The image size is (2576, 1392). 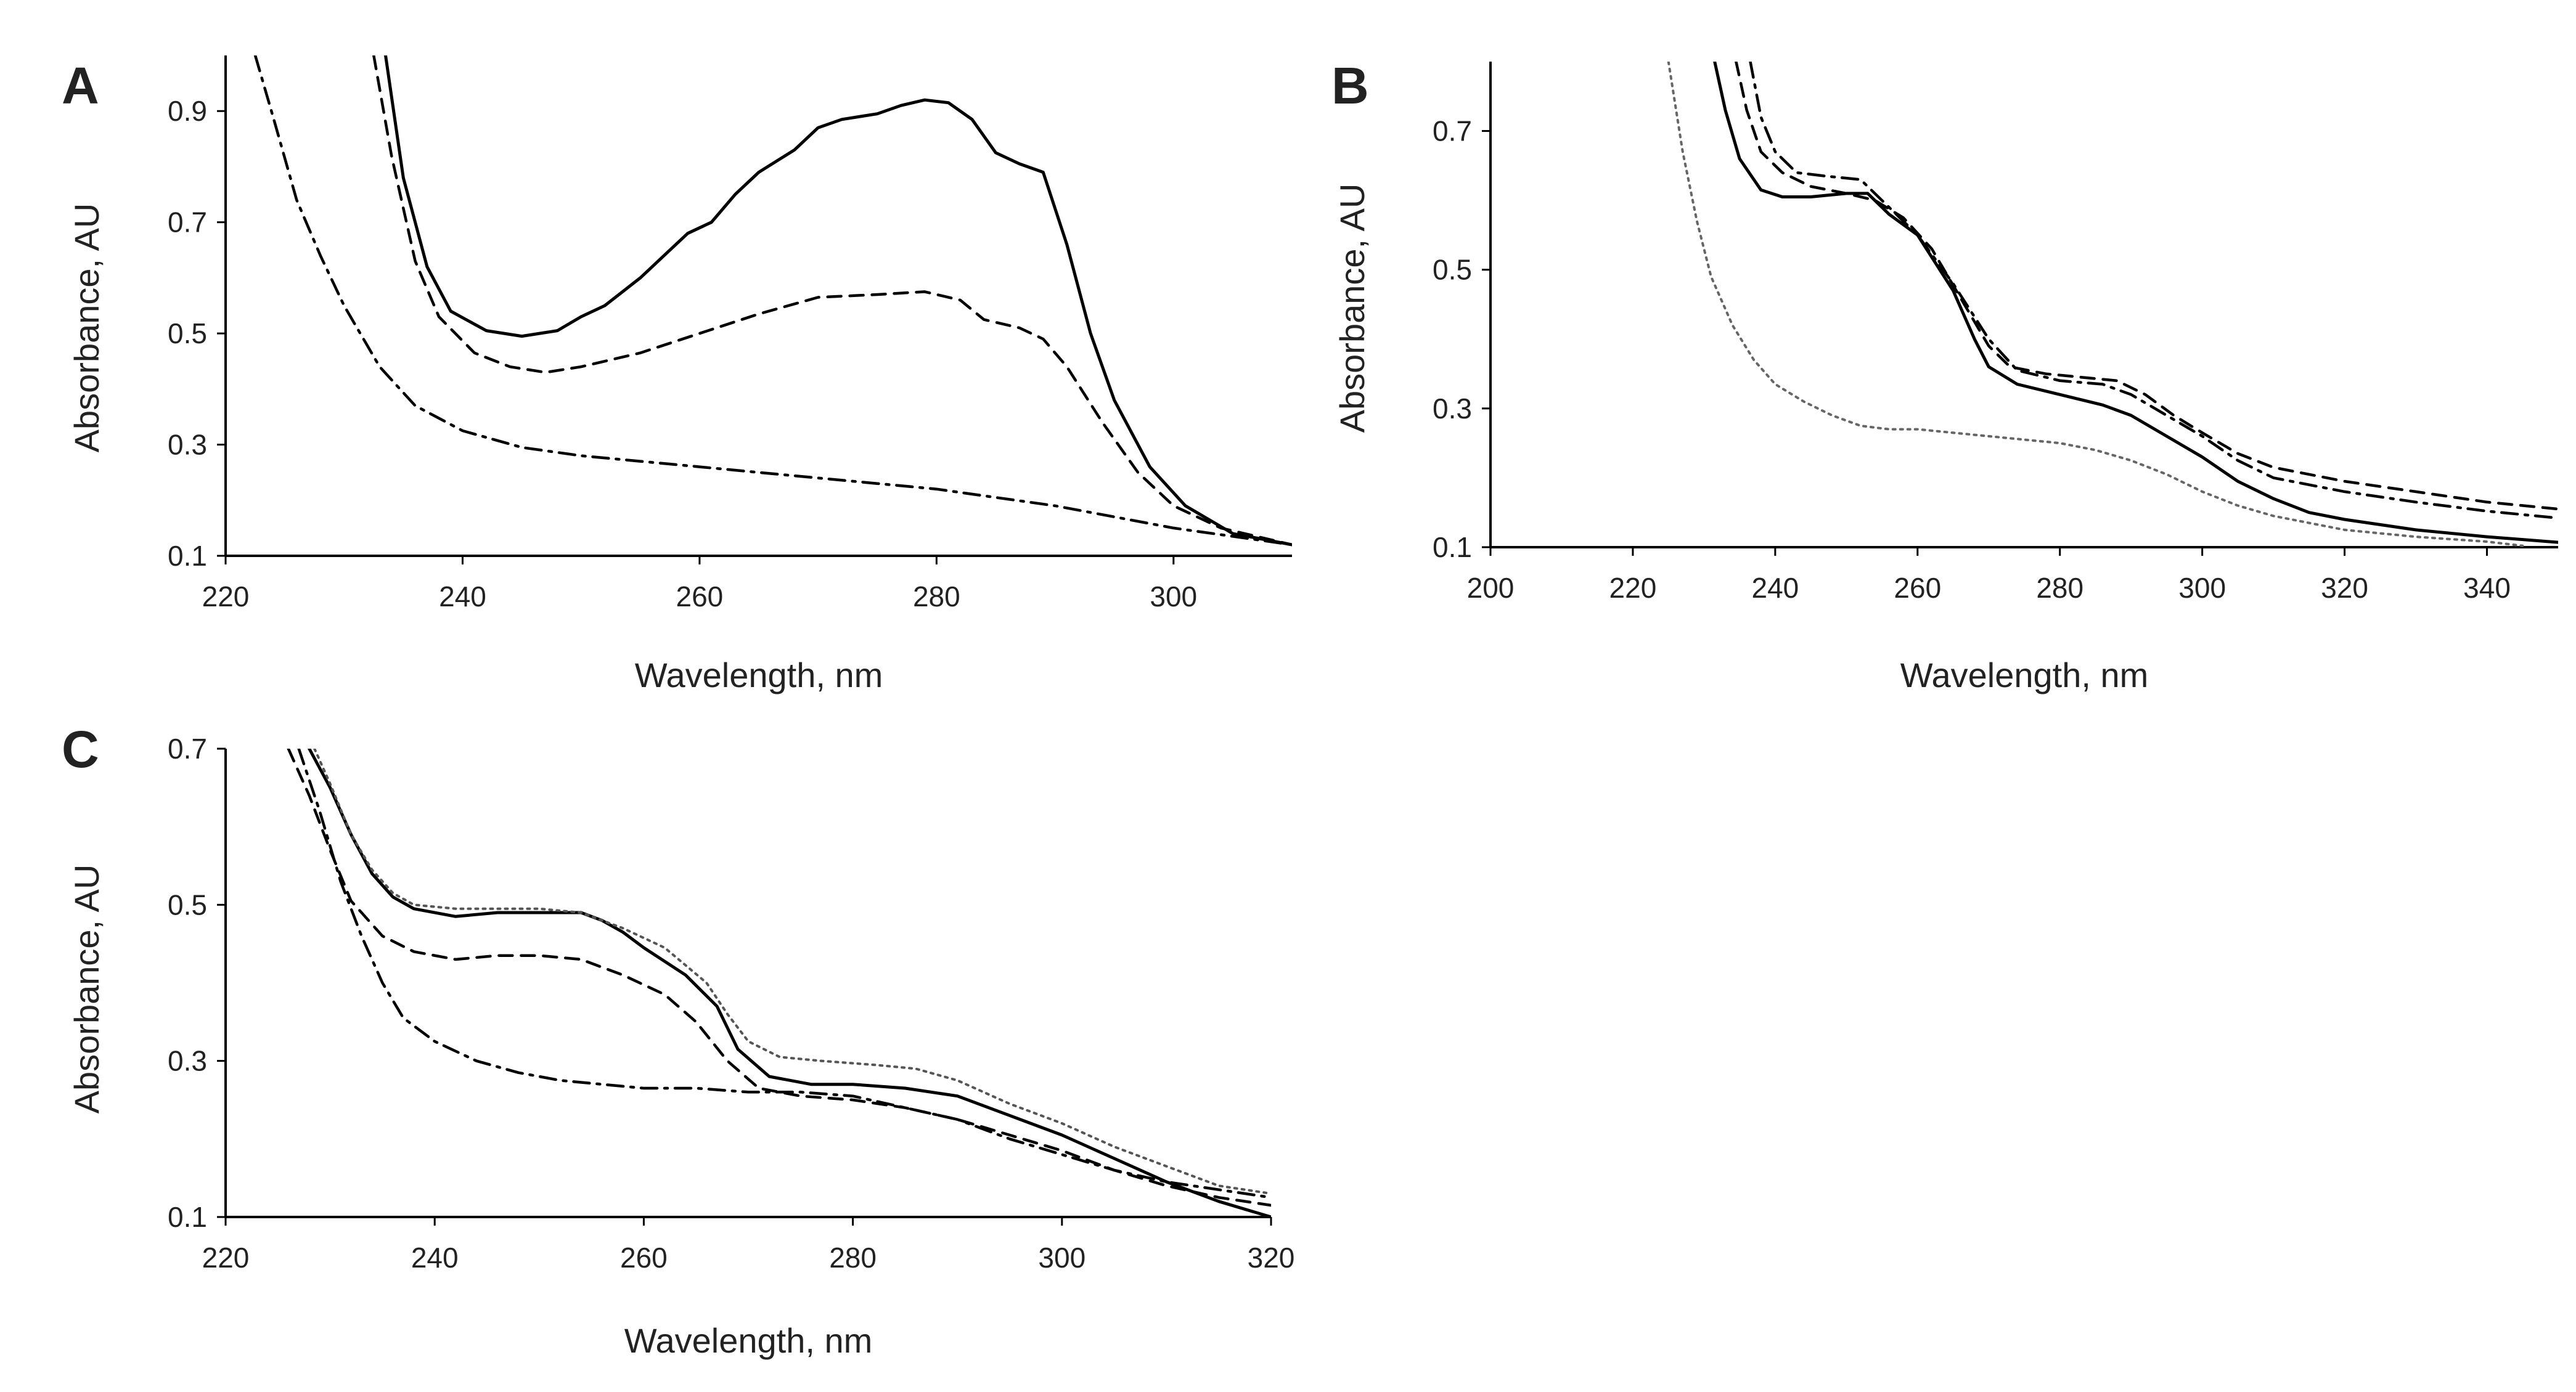 What do you see at coordinates (226, 1258) in the screenshot?
I see `panel-c-x-tick-label: 220` at bounding box center [226, 1258].